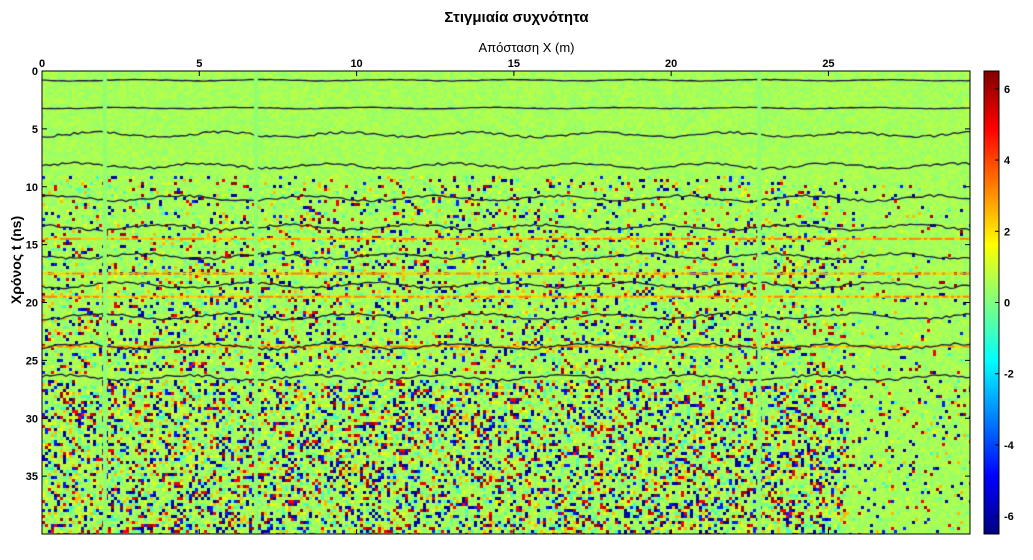 The height and width of the screenshot is (560, 1033). What do you see at coordinates (32, 477) in the screenshot?
I see `y-tick-label: 35` at bounding box center [32, 477].